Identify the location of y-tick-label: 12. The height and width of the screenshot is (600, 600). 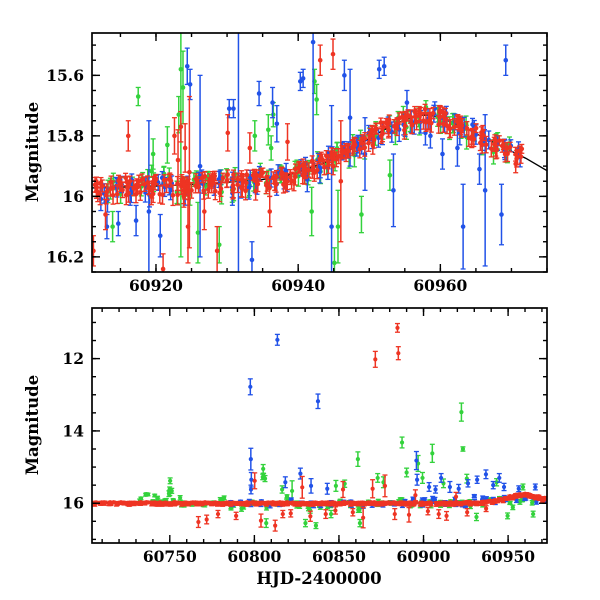
(73, 358).